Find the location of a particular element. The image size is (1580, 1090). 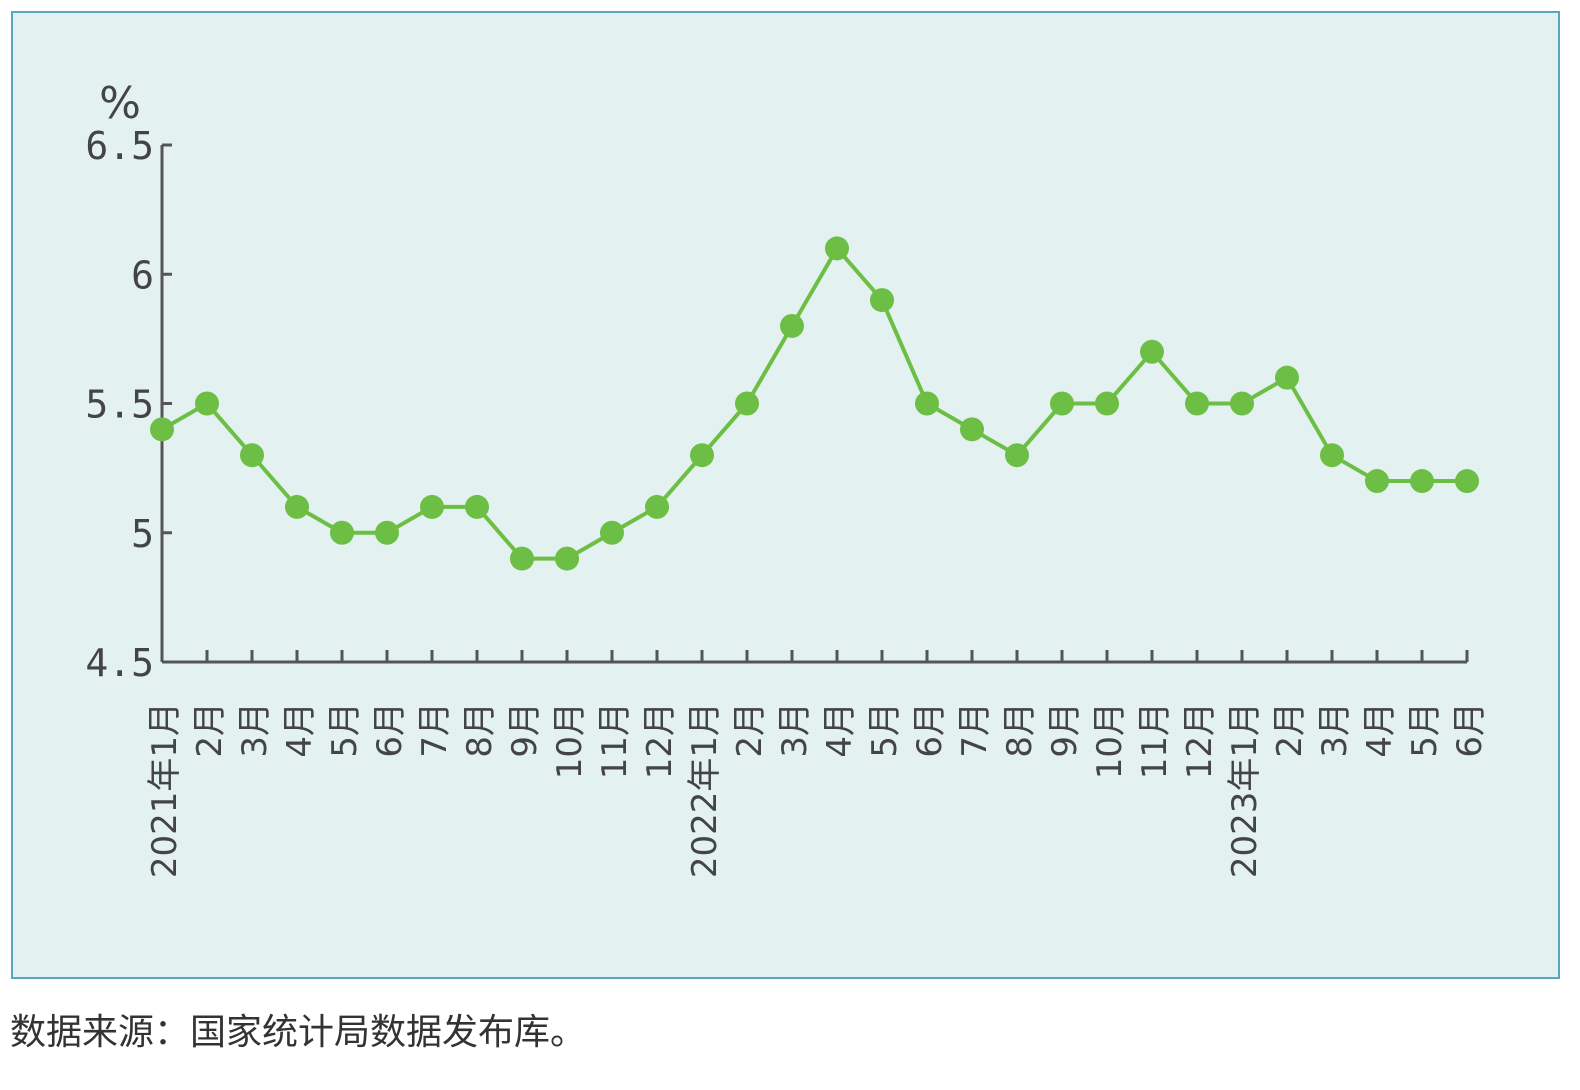

y-tick-label: 4.5 is located at coordinates (119, 663).